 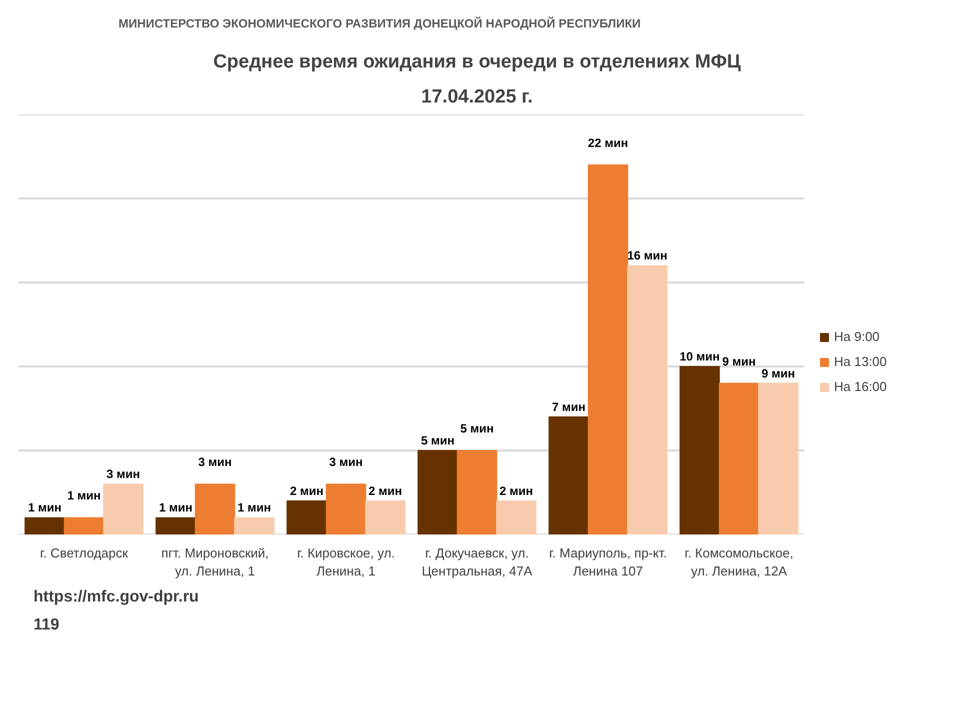 What do you see at coordinates (477, 97) in the screenshot?
I see `chart-subtitle: 17.04.2025 г.` at bounding box center [477, 97].